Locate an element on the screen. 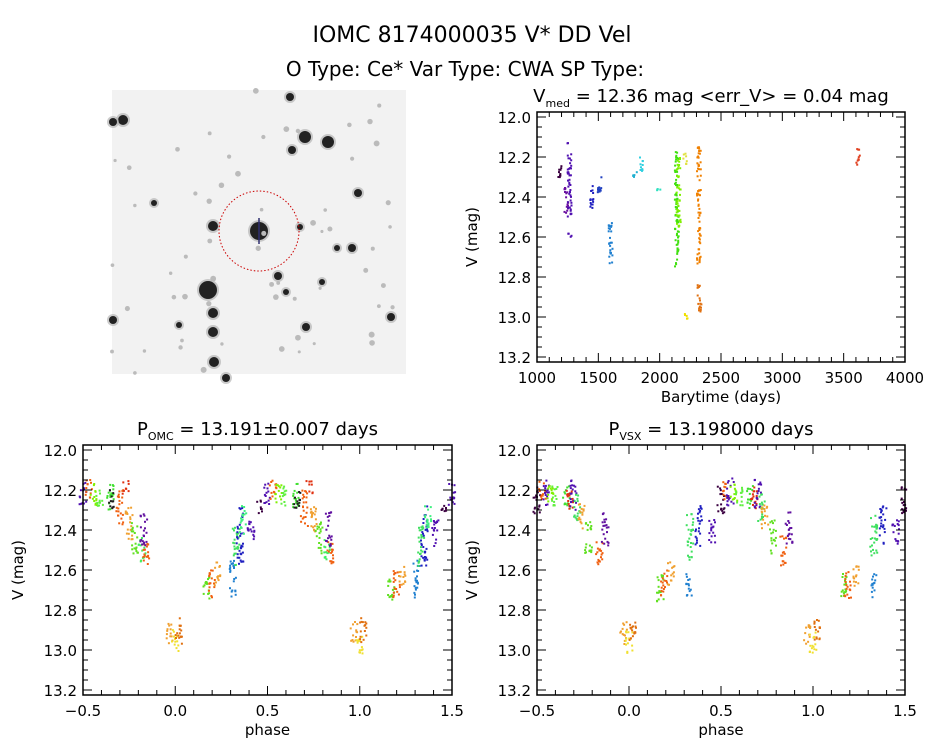 This screenshot has height=747, width=944. sky-image is located at coordinates (256, 235).